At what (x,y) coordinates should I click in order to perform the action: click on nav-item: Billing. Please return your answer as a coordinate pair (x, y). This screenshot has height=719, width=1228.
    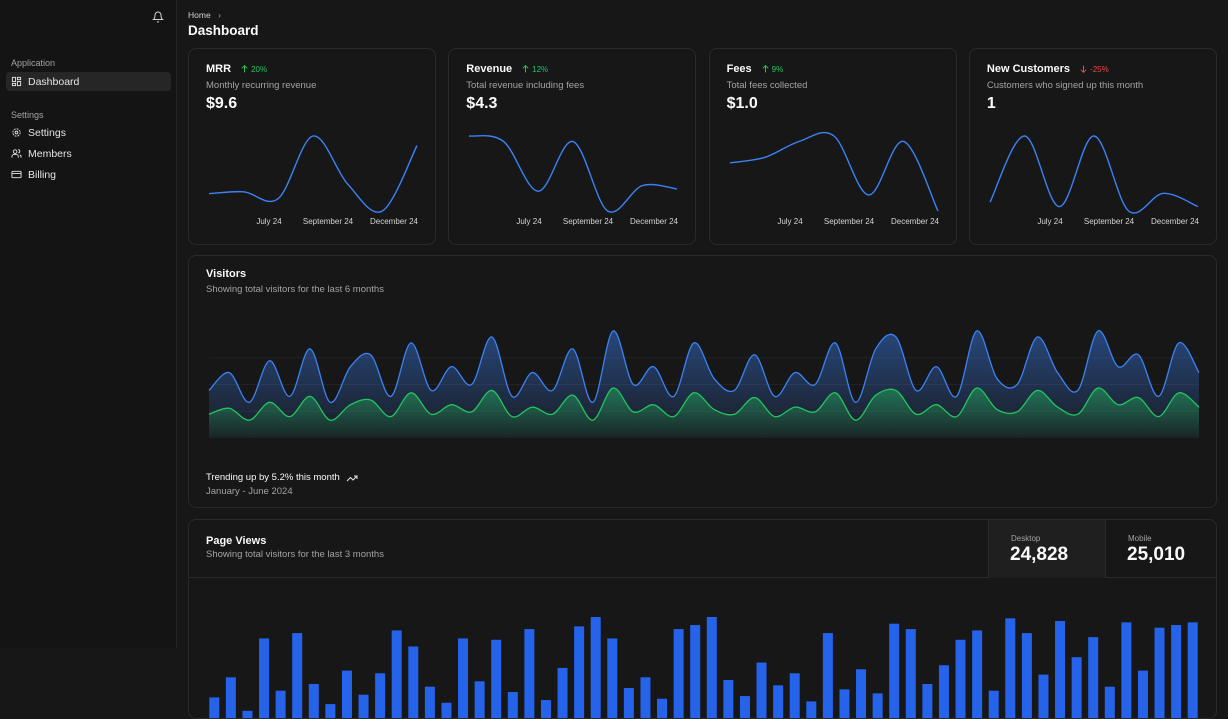
    Looking at the image, I should click on (88, 174).